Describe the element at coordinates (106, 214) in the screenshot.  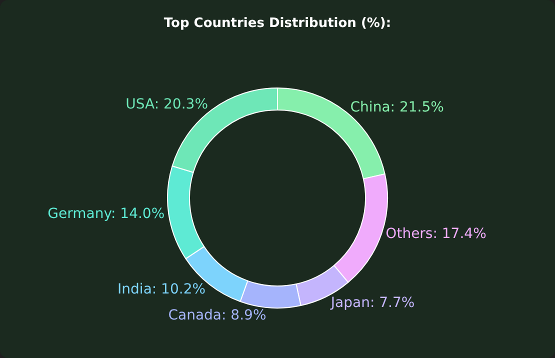
I see `slice-label: Germany: 14.0%` at that location.